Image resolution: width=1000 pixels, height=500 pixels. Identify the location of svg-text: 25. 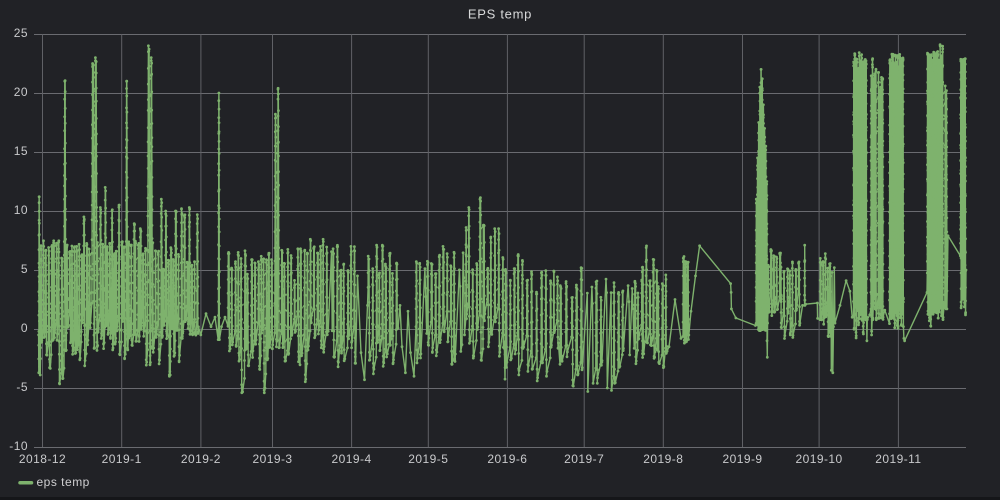
(21, 33).